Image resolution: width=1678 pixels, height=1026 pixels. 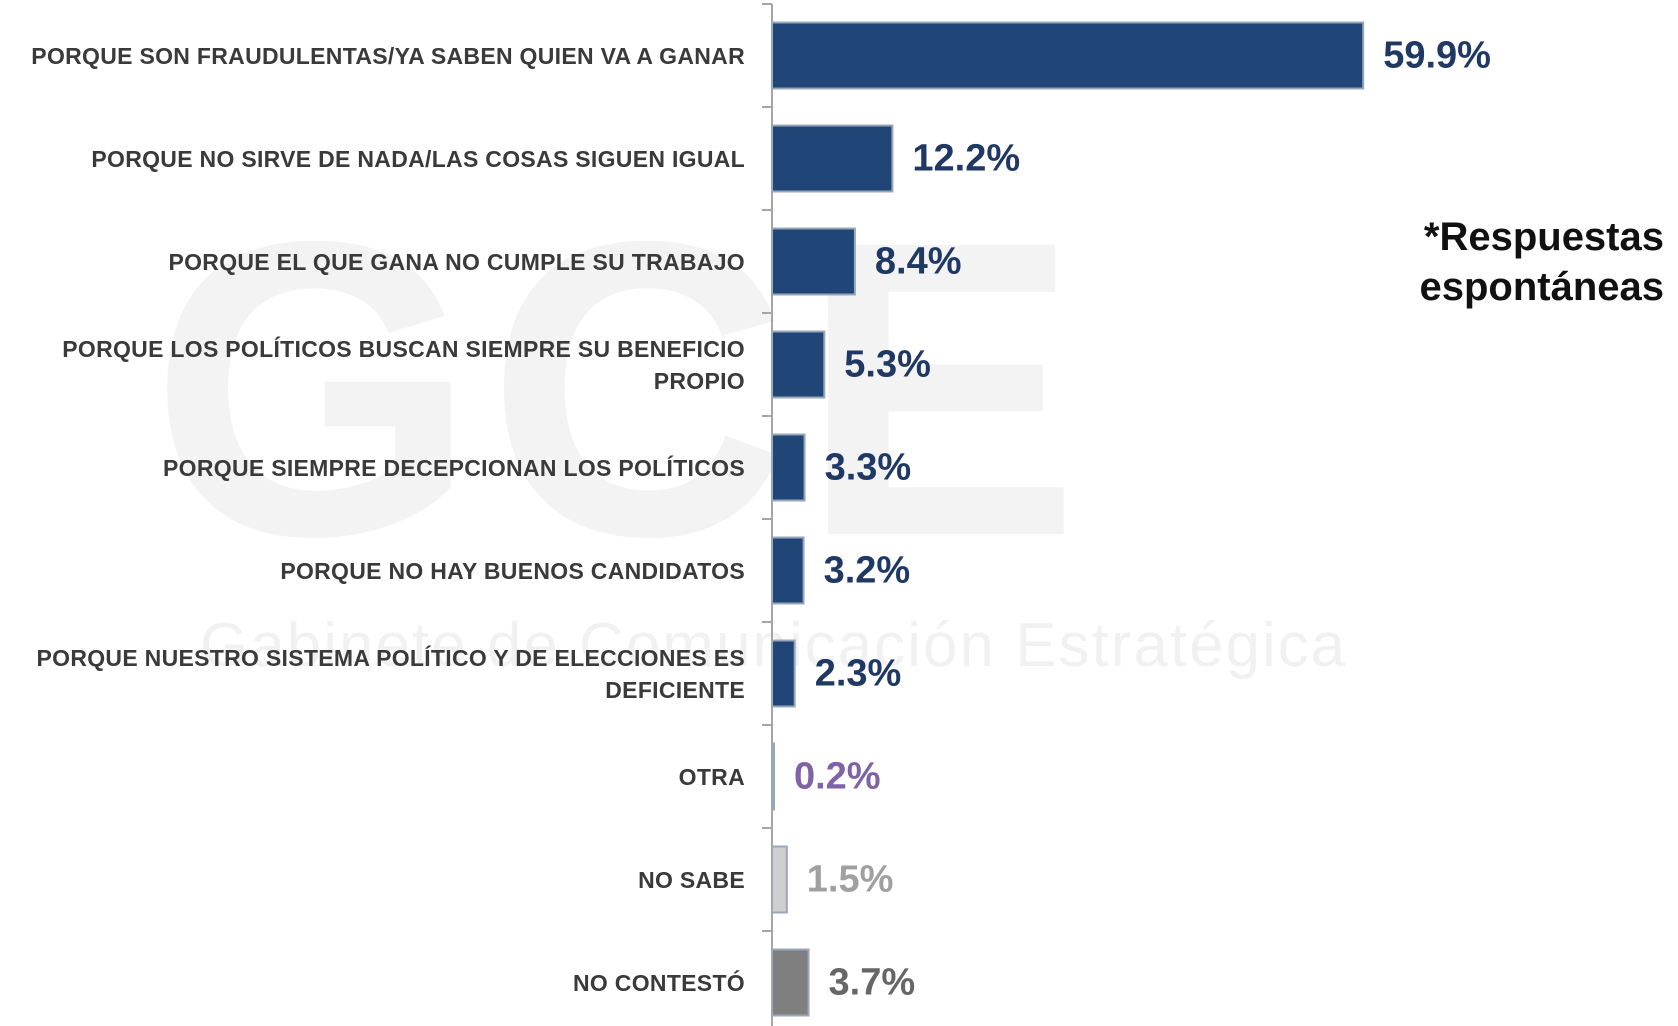 What do you see at coordinates (887, 365) in the screenshot?
I see `value-label: 5.3%` at bounding box center [887, 365].